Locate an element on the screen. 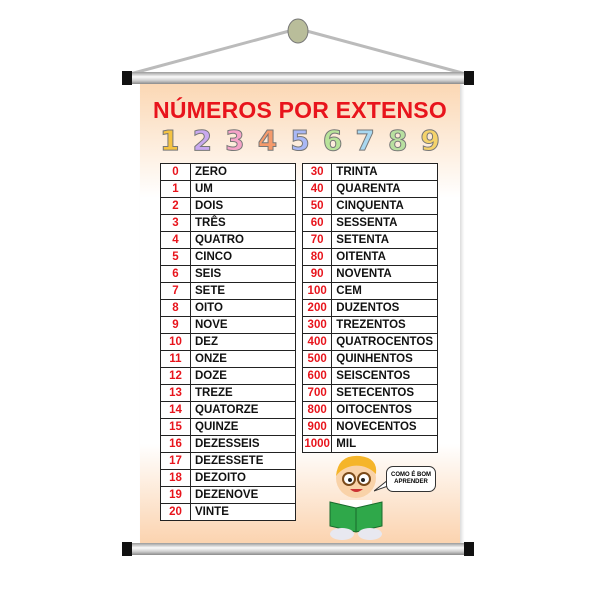 This screenshot has width=600, height=600. word-cell: TRÊS is located at coordinates (243, 223).